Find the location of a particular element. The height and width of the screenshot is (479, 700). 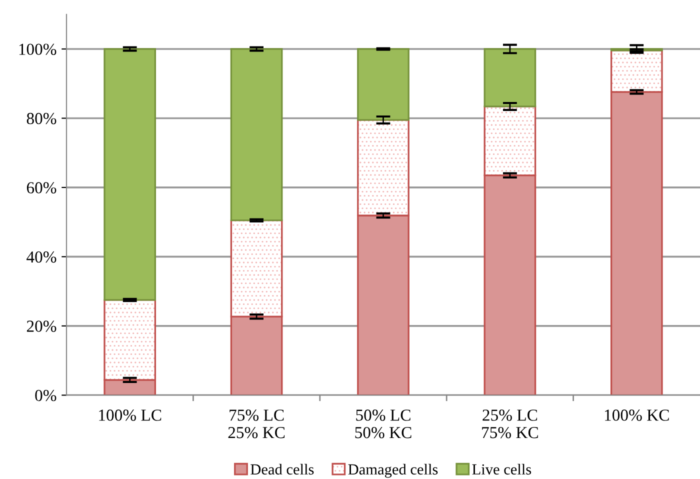

y-tick-label: 60% is located at coordinates (41, 188).